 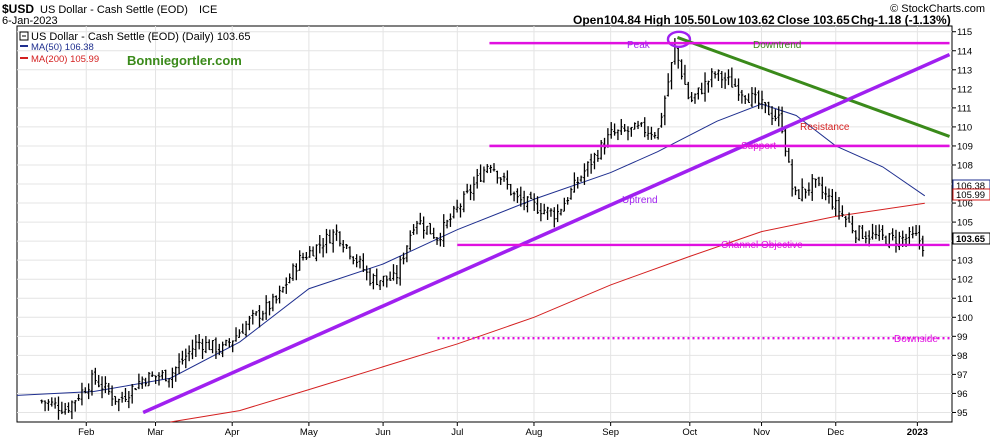 I want to click on uptrend-label: Uptrend, so click(x=640, y=200).